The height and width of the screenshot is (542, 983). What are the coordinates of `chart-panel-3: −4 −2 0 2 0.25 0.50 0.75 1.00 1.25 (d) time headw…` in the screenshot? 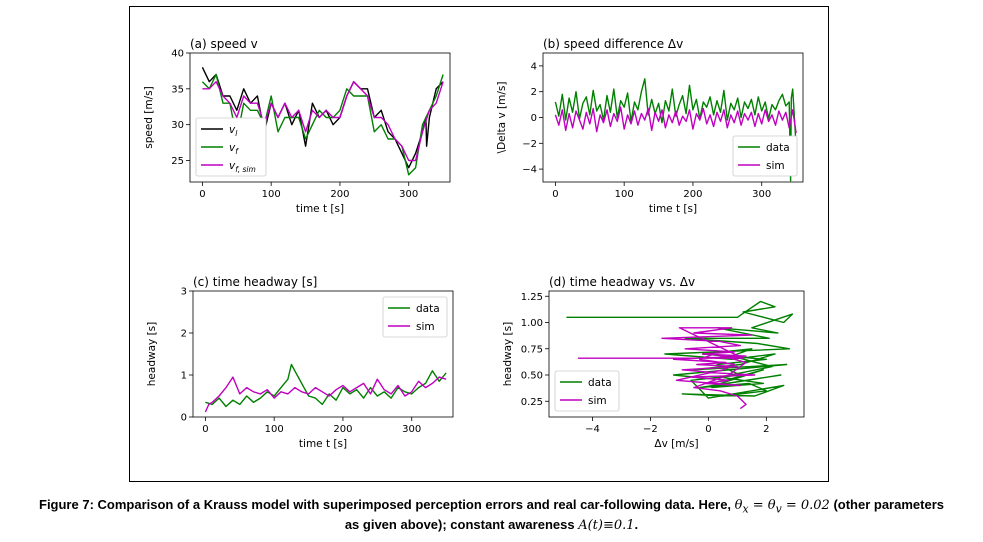 It's located at (653, 362).